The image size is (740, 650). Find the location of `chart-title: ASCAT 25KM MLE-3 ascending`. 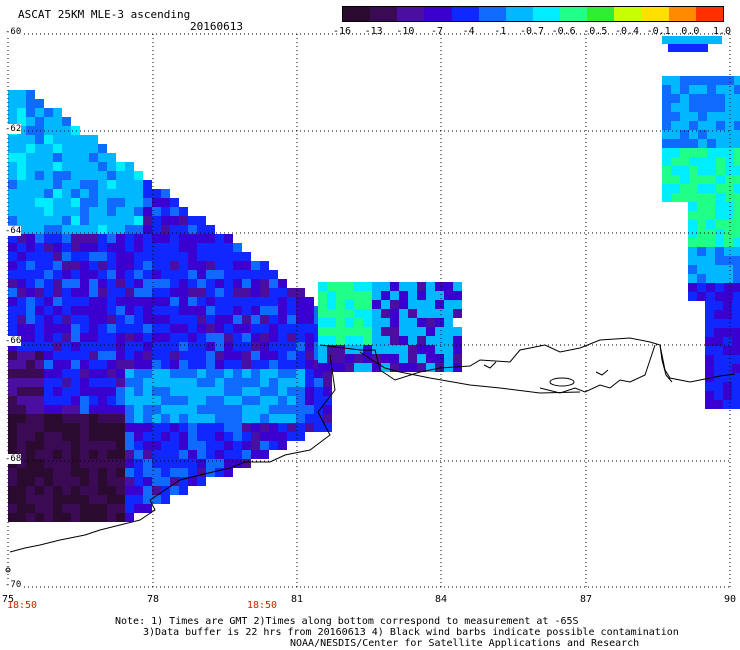

chart-title: ASCAT 25KM MLE-3 ascending is located at coordinates (104, 14).